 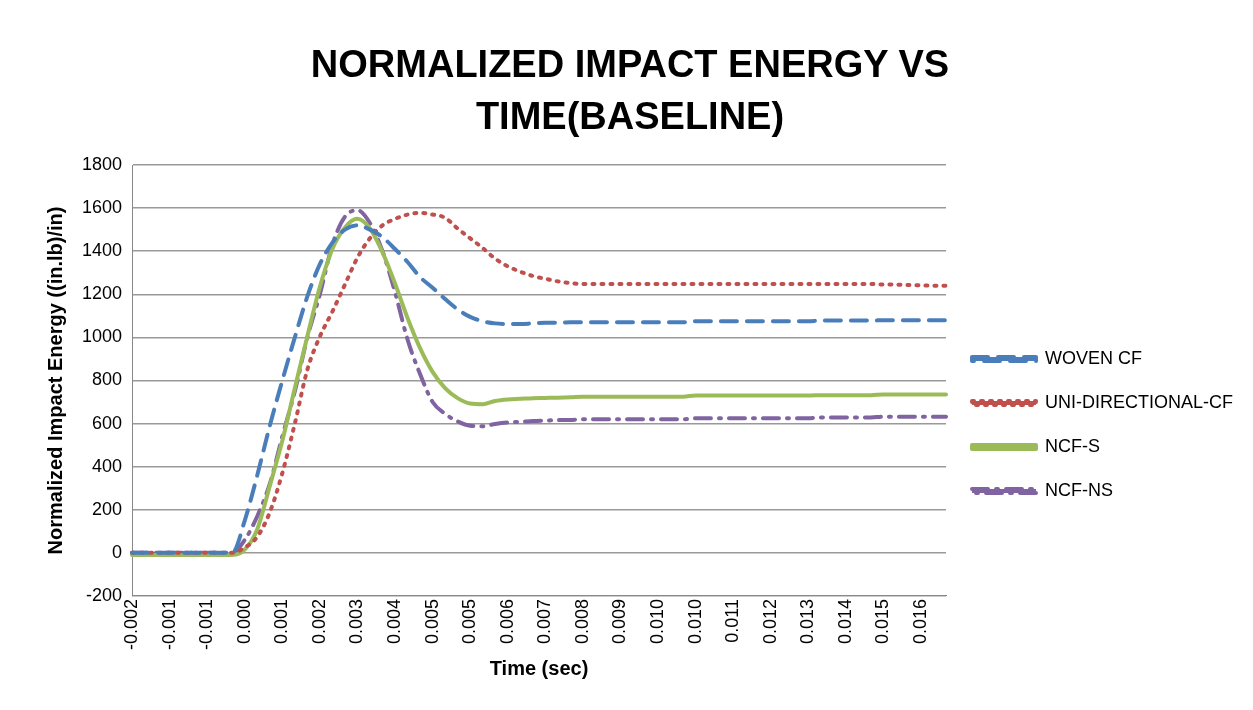 What do you see at coordinates (102, 293) in the screenshot?
I see `y-tick-label: 1200` at bounding box center [102, 293].